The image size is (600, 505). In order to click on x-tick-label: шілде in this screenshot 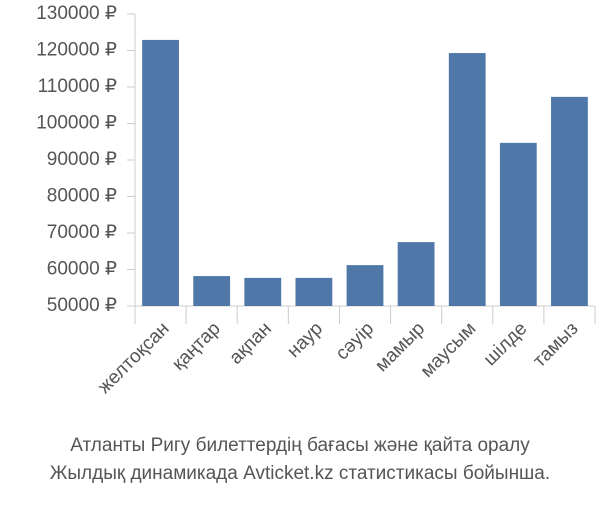, I will do `click(506, 344)`.